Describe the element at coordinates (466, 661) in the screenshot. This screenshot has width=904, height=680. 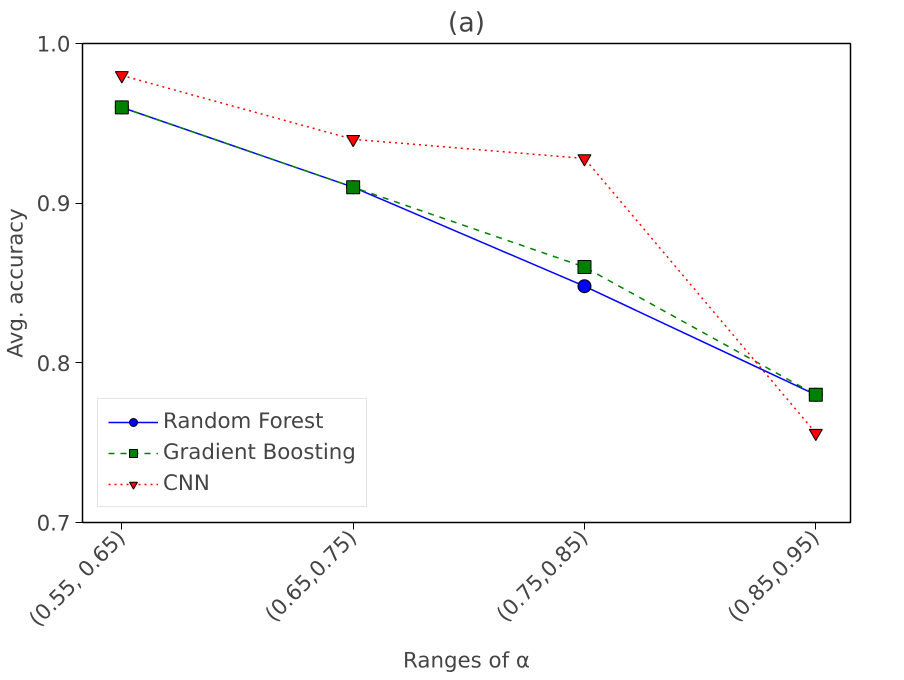
I see `x-axis-title: Ranges of α` at that location.